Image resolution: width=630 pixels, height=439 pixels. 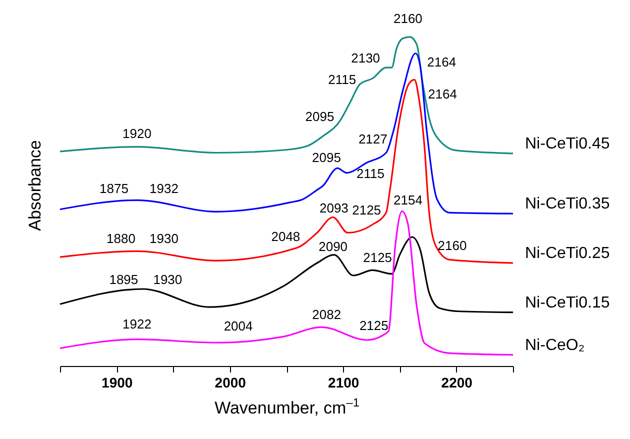 What do you see at coordinates (238, 326) in the screenshot?
I see `annotation: 2004` at bounding box center [238, 326].